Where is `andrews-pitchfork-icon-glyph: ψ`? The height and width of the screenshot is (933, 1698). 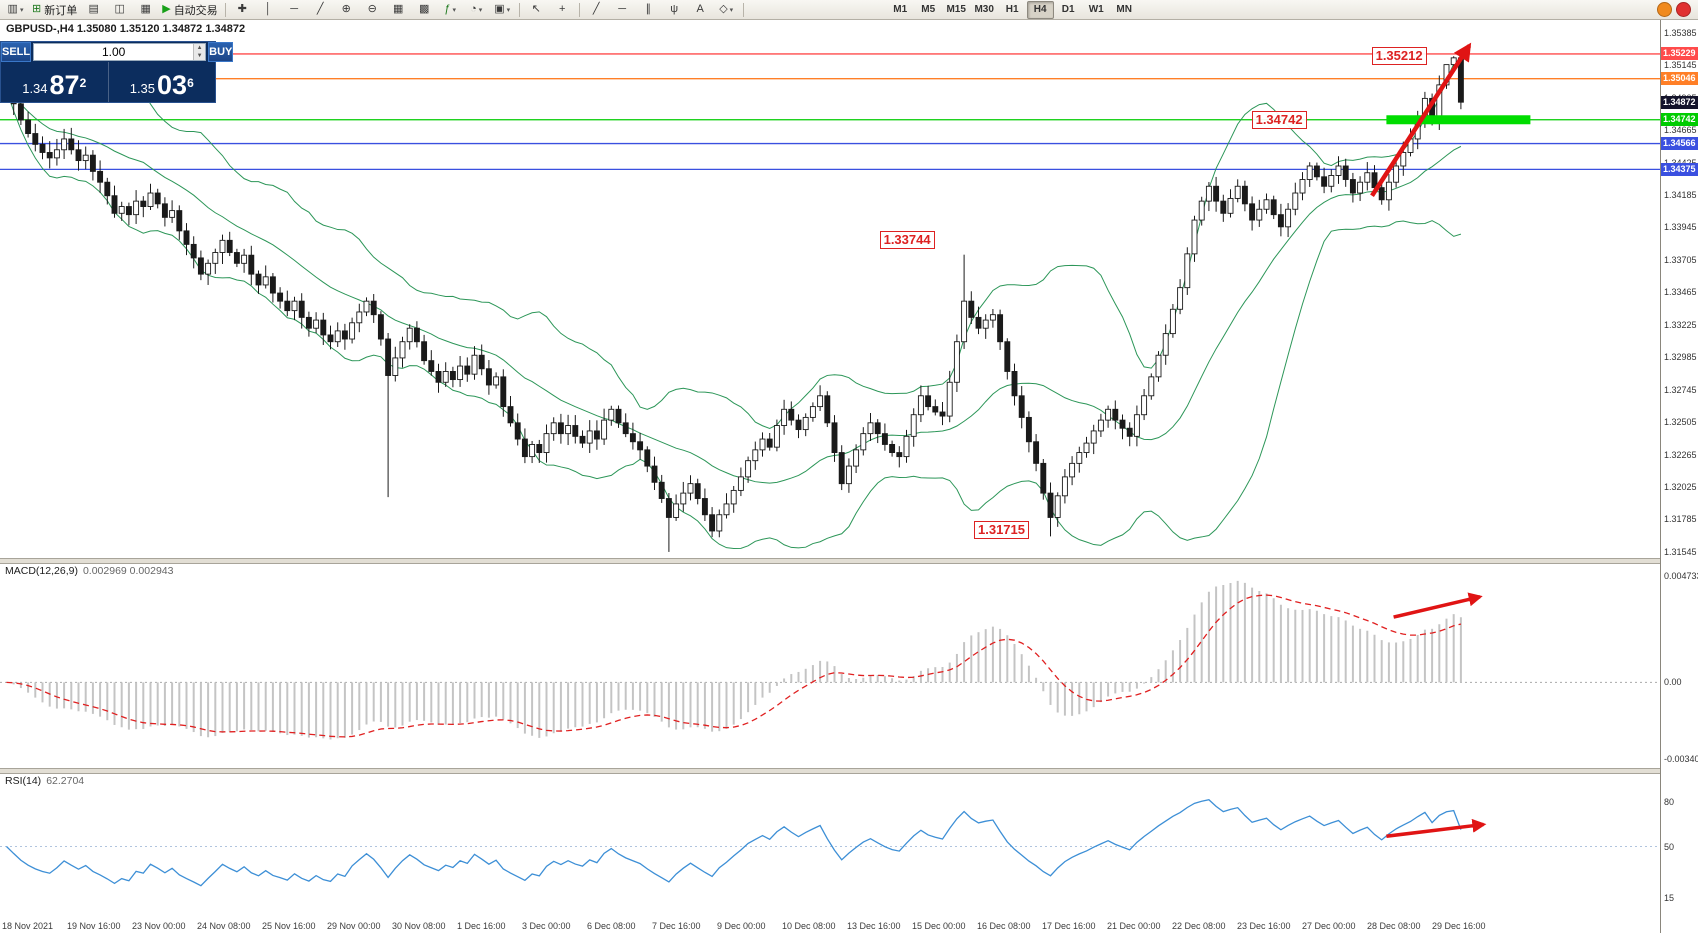
andrews-pitchfork-icon-glyph: ψ is located at coordinates (674, 9).